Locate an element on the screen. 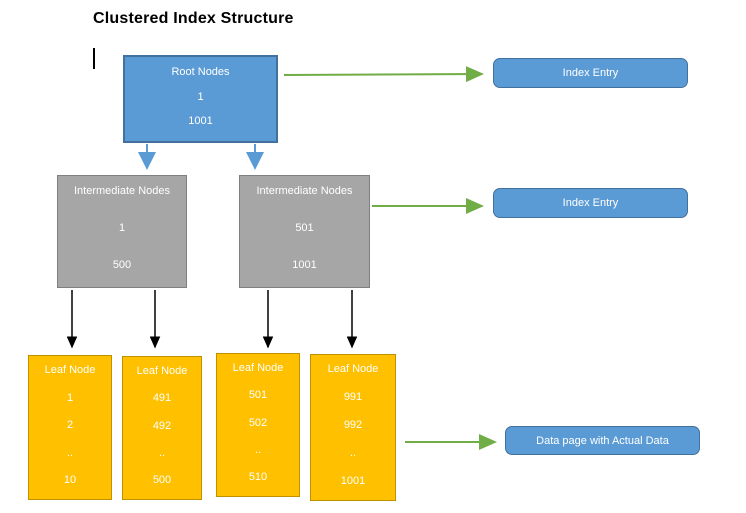  intermediate-node-label-1: Intermediate Nodes is located at coordinates (122, 191).